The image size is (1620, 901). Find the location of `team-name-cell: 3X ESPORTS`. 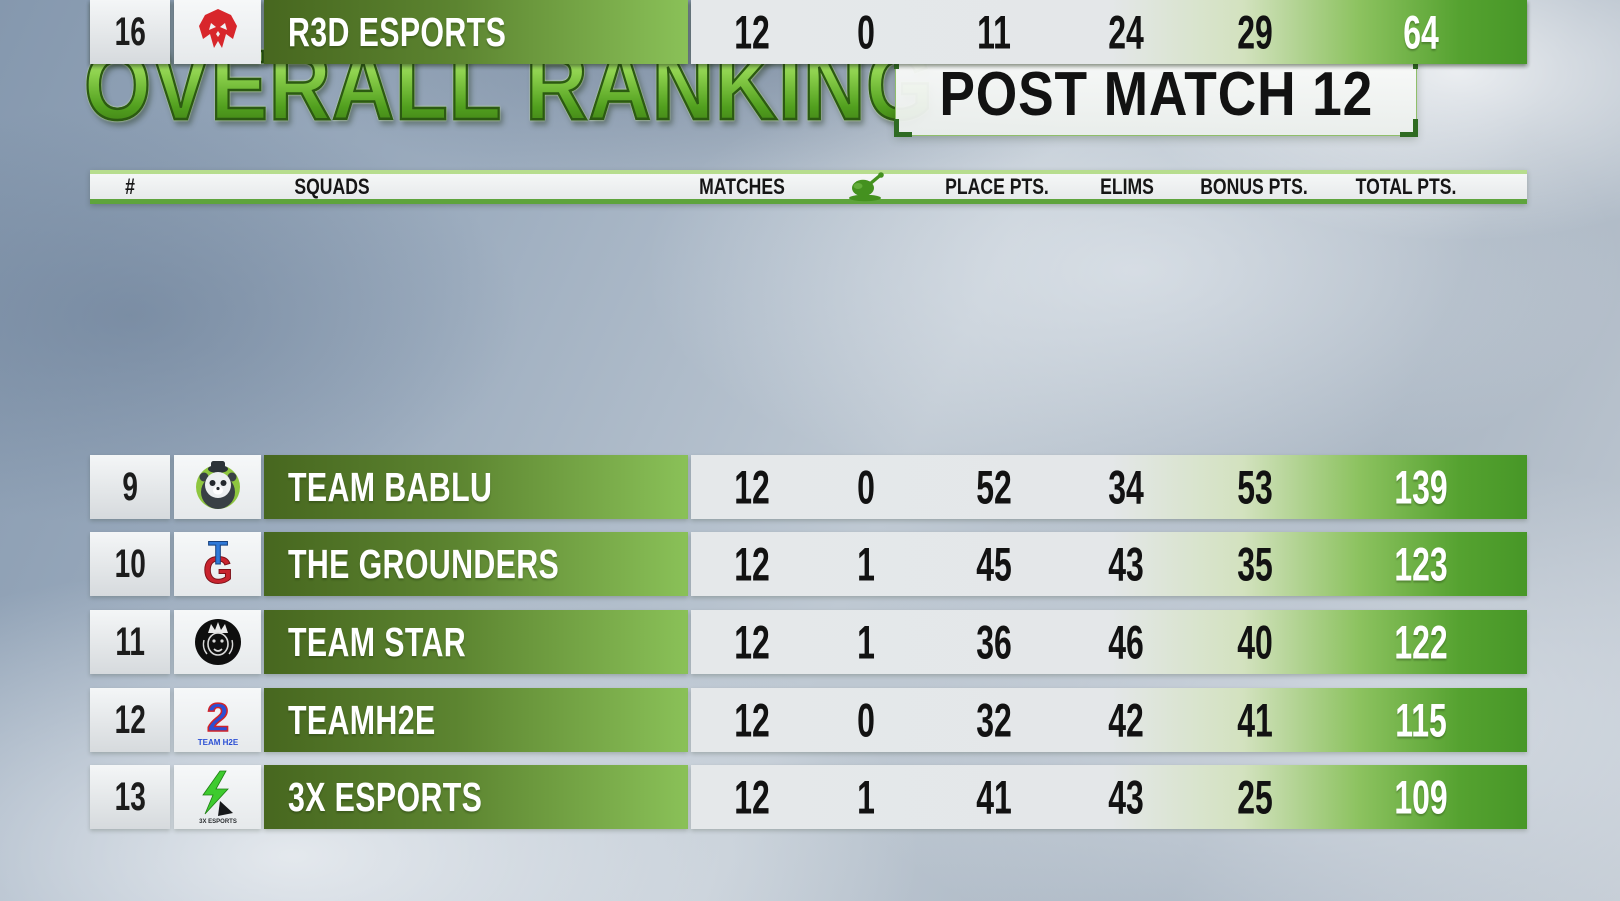

team-name-cell: 3X ESPORTS is located at coordinates (476, 797).